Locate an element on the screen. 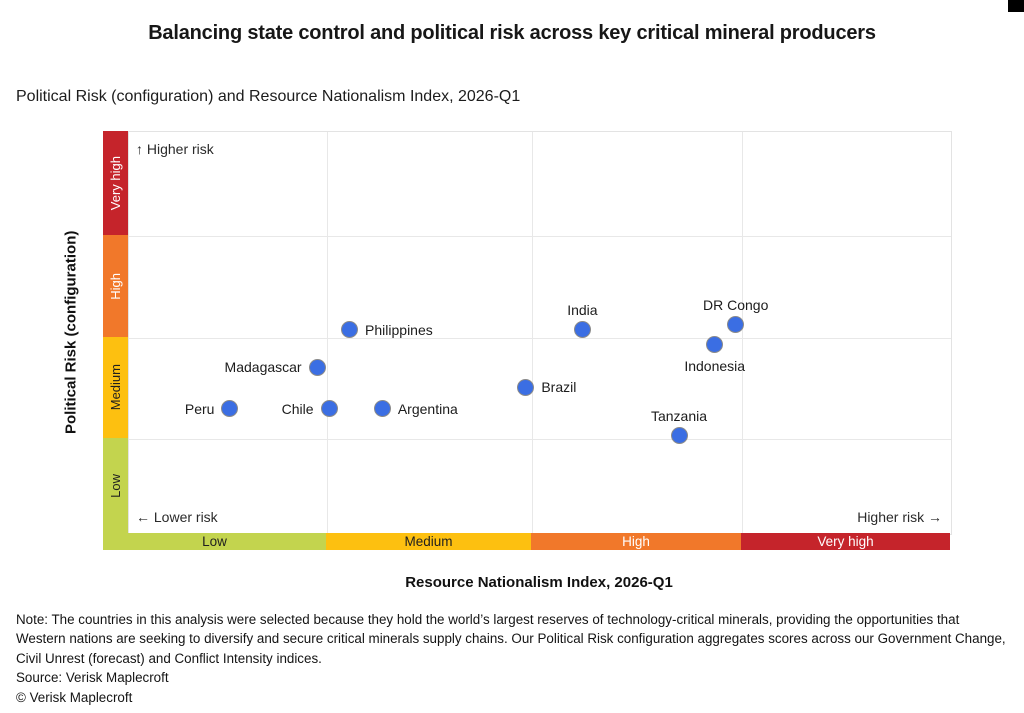 The image size is (1024, 713). point-label: Argentina is located at coordinates (427, 408).